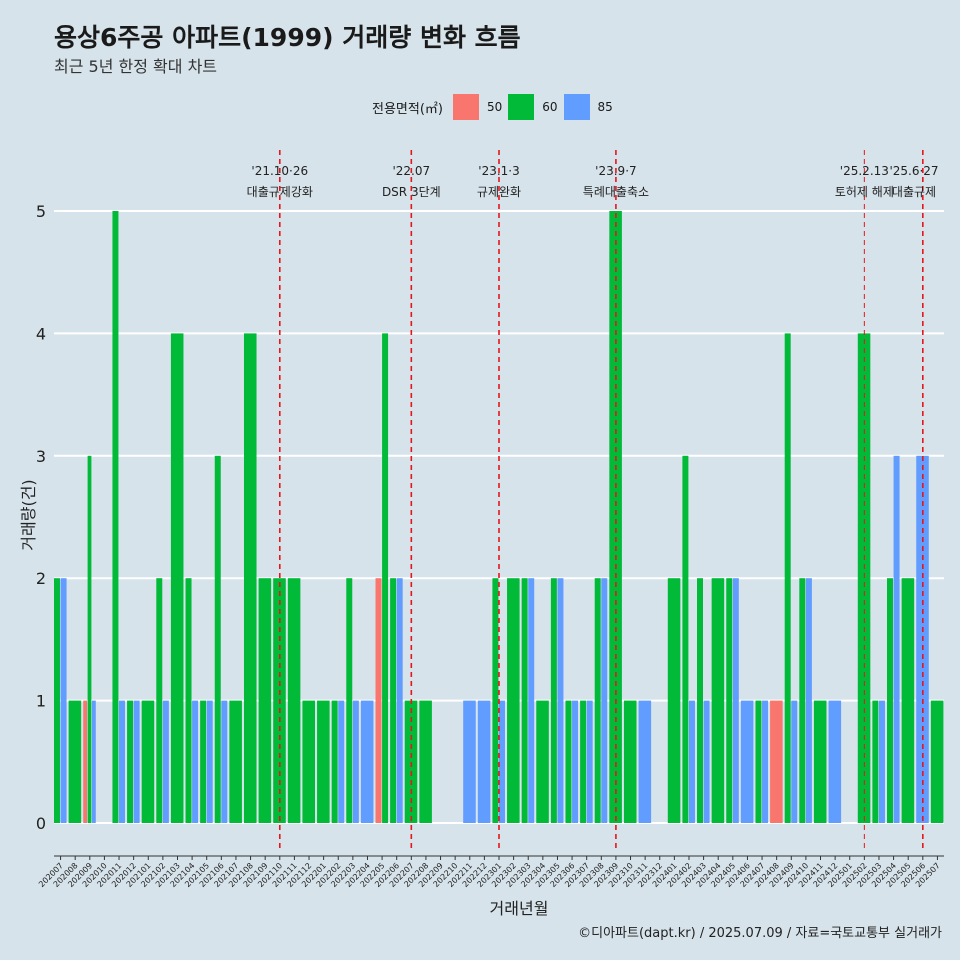 This screenshot has width=960, height=960. I want to click on event-name-label: 대출규제강화, so click(280, 192).